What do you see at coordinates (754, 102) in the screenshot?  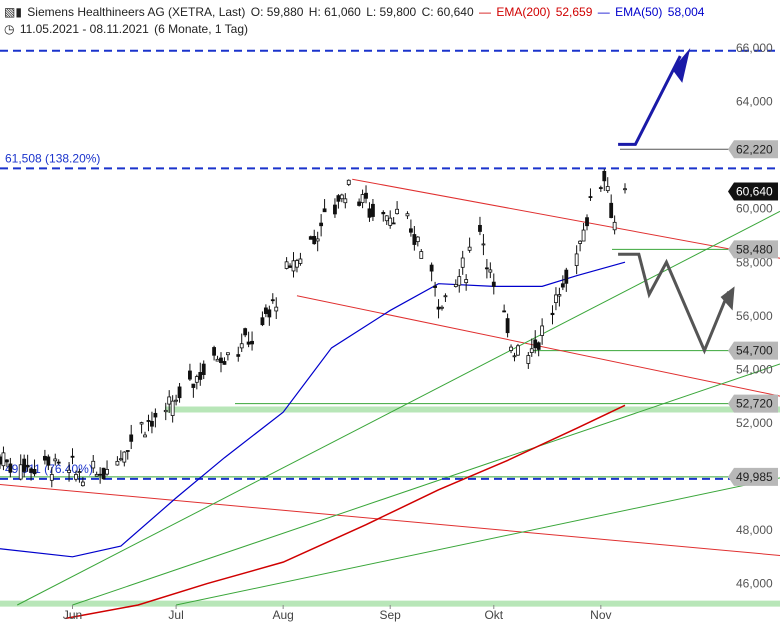 I see `y-tick-label: 64,000` at bounding box center [754, 102].